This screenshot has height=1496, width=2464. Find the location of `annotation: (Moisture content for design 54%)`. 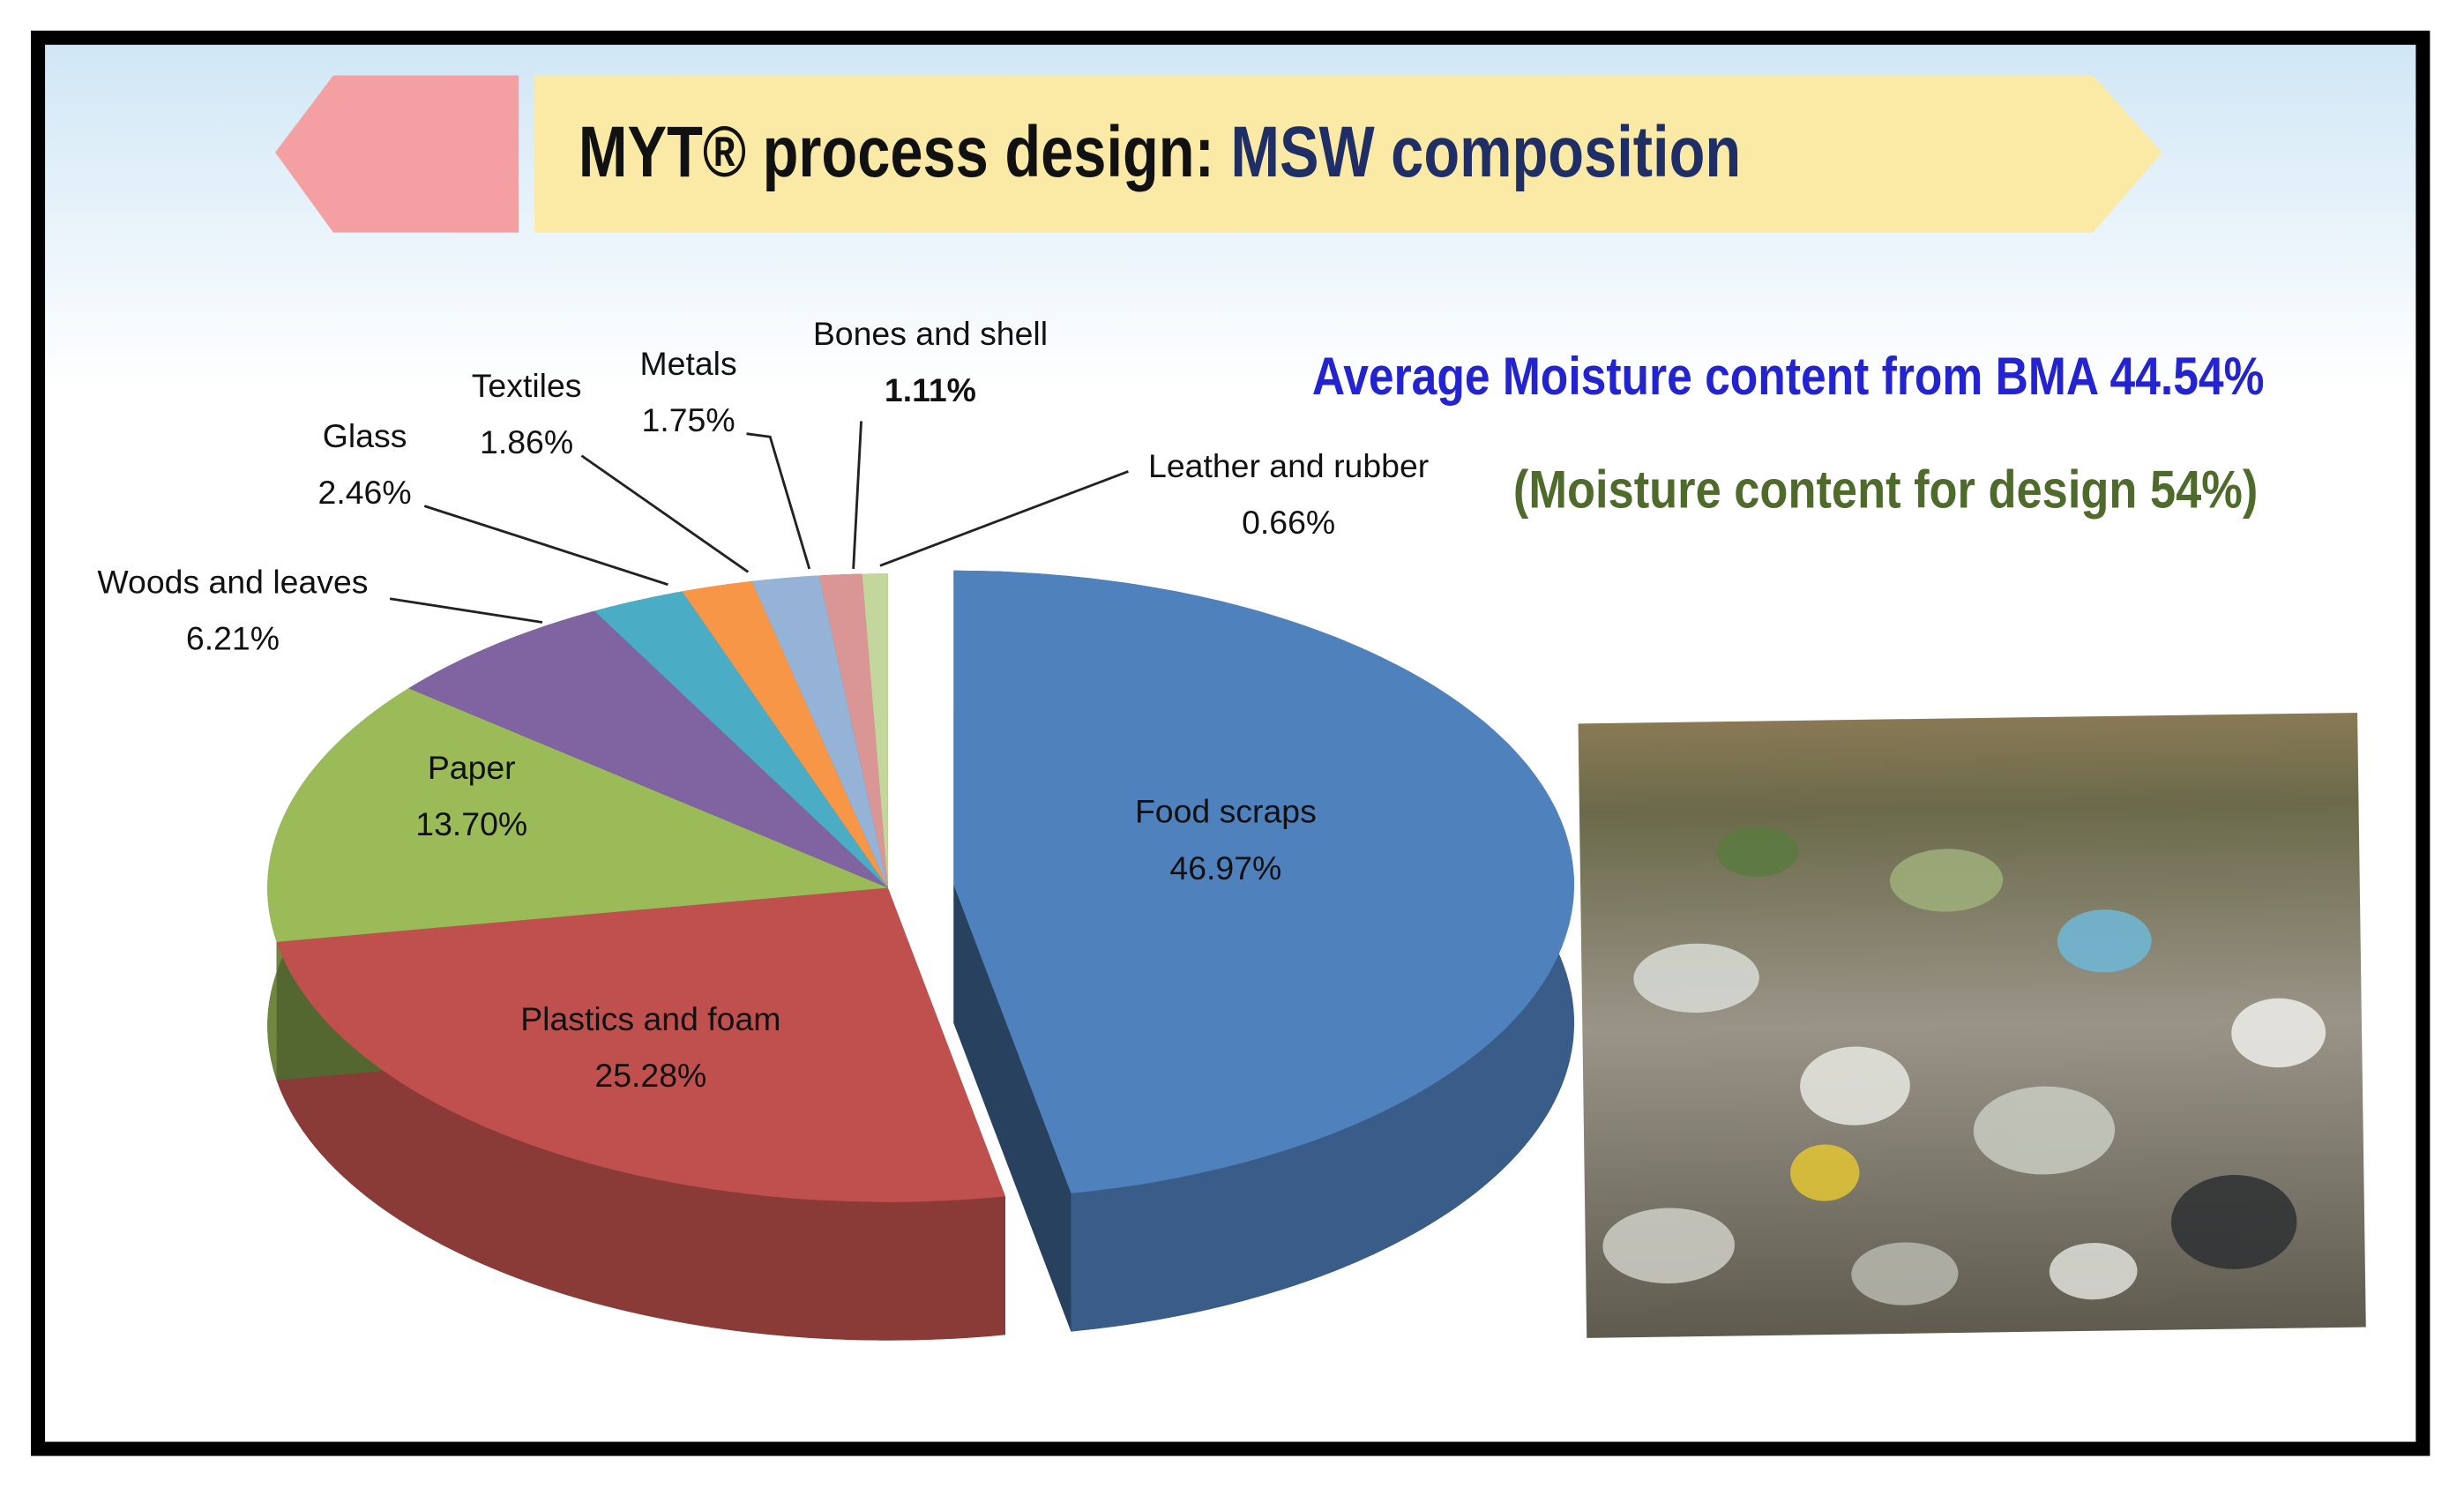

annotation: (Moisture content for design 54%) is located at coordinates (1885, 489).